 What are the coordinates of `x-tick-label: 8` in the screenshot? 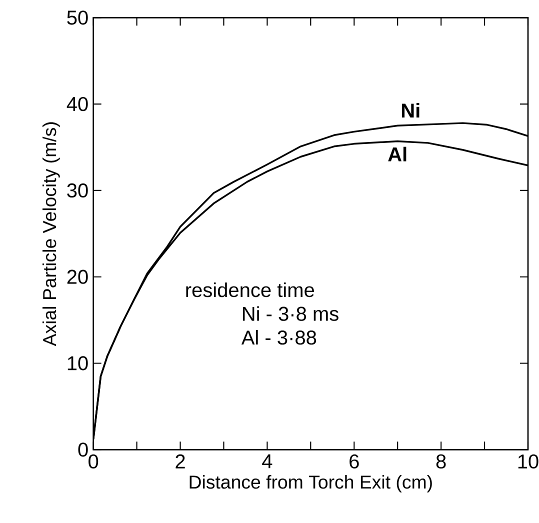 It's located at (441, 461).